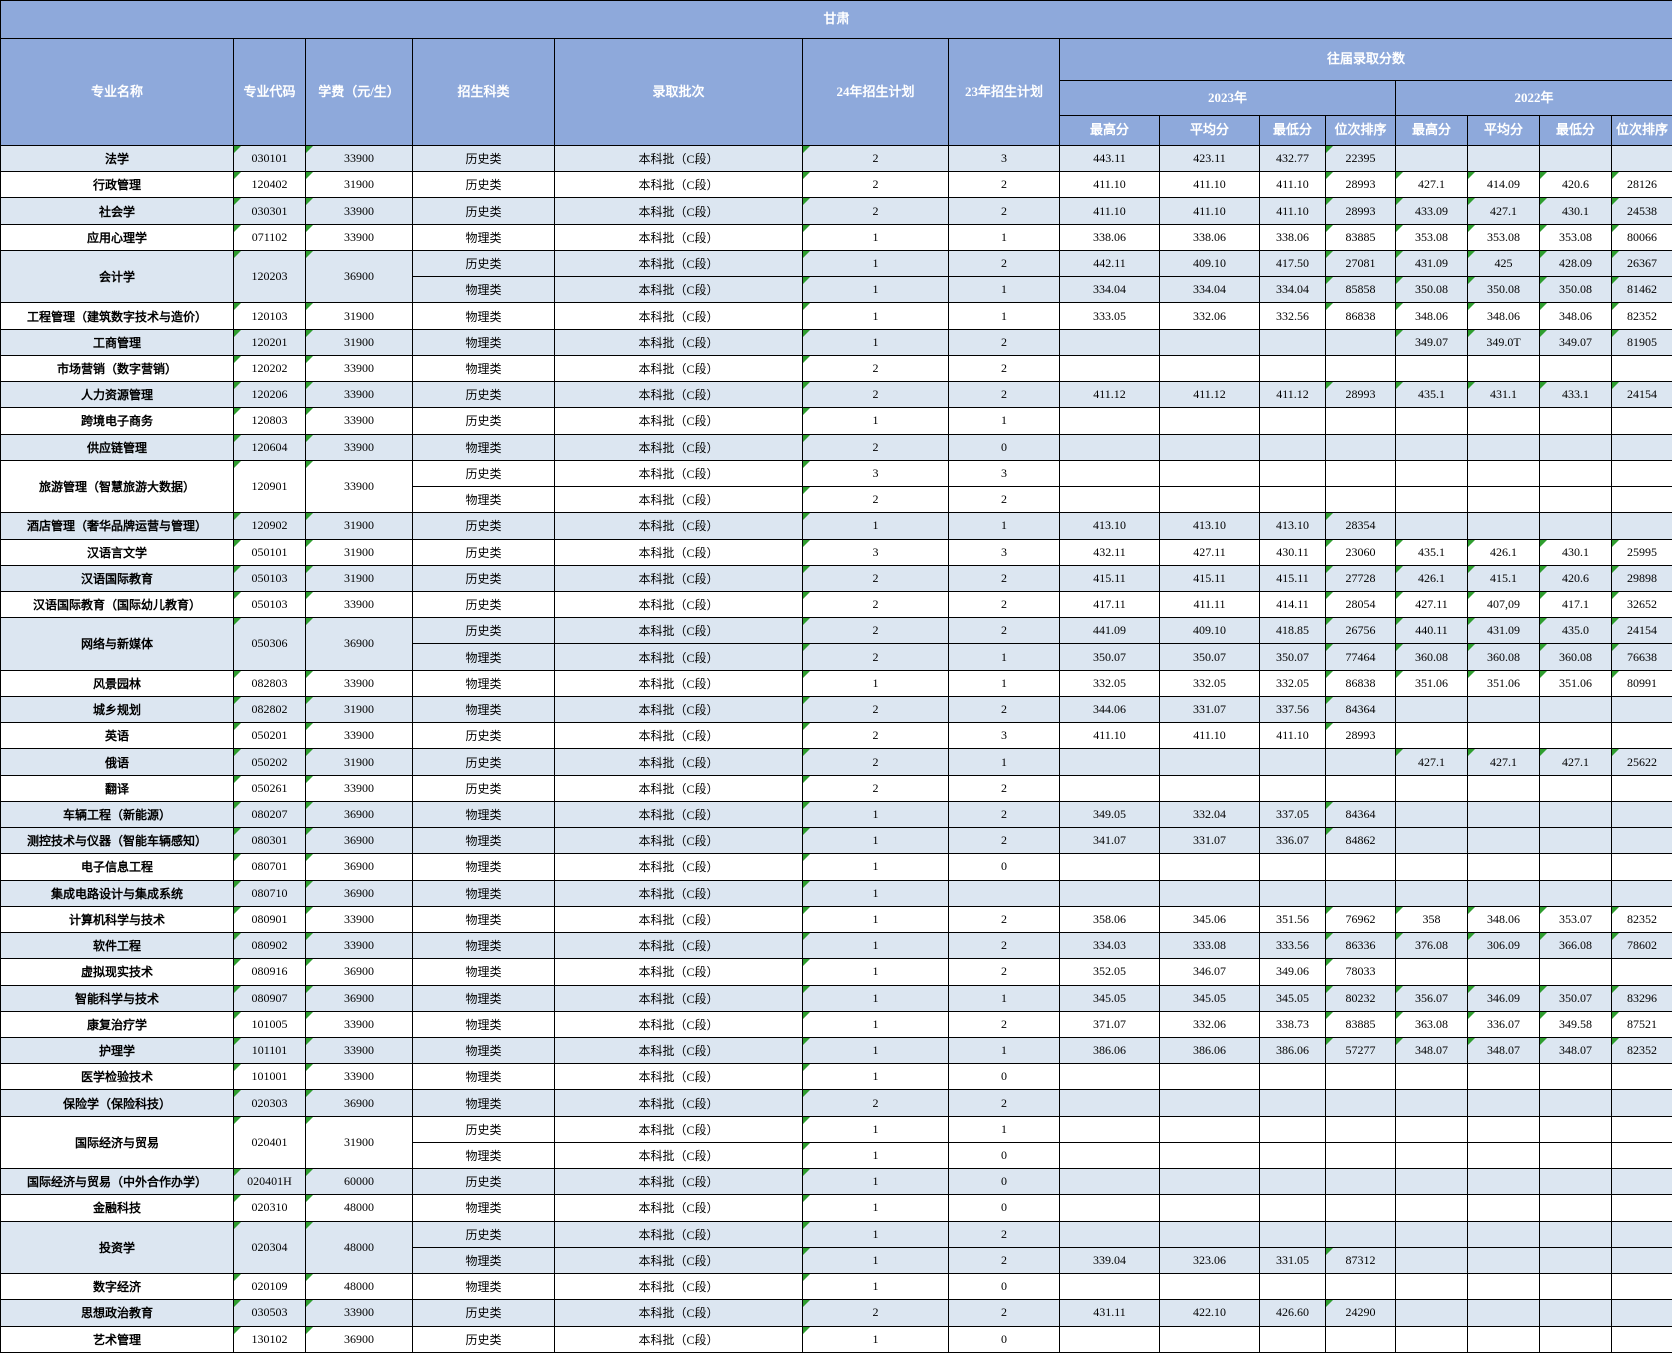 The height and width of the screenshot is (1353, 1672). Describe the element at coordinates (117, 683) in the screenshot. I see `major-name-cell: 风景园林` at that location.